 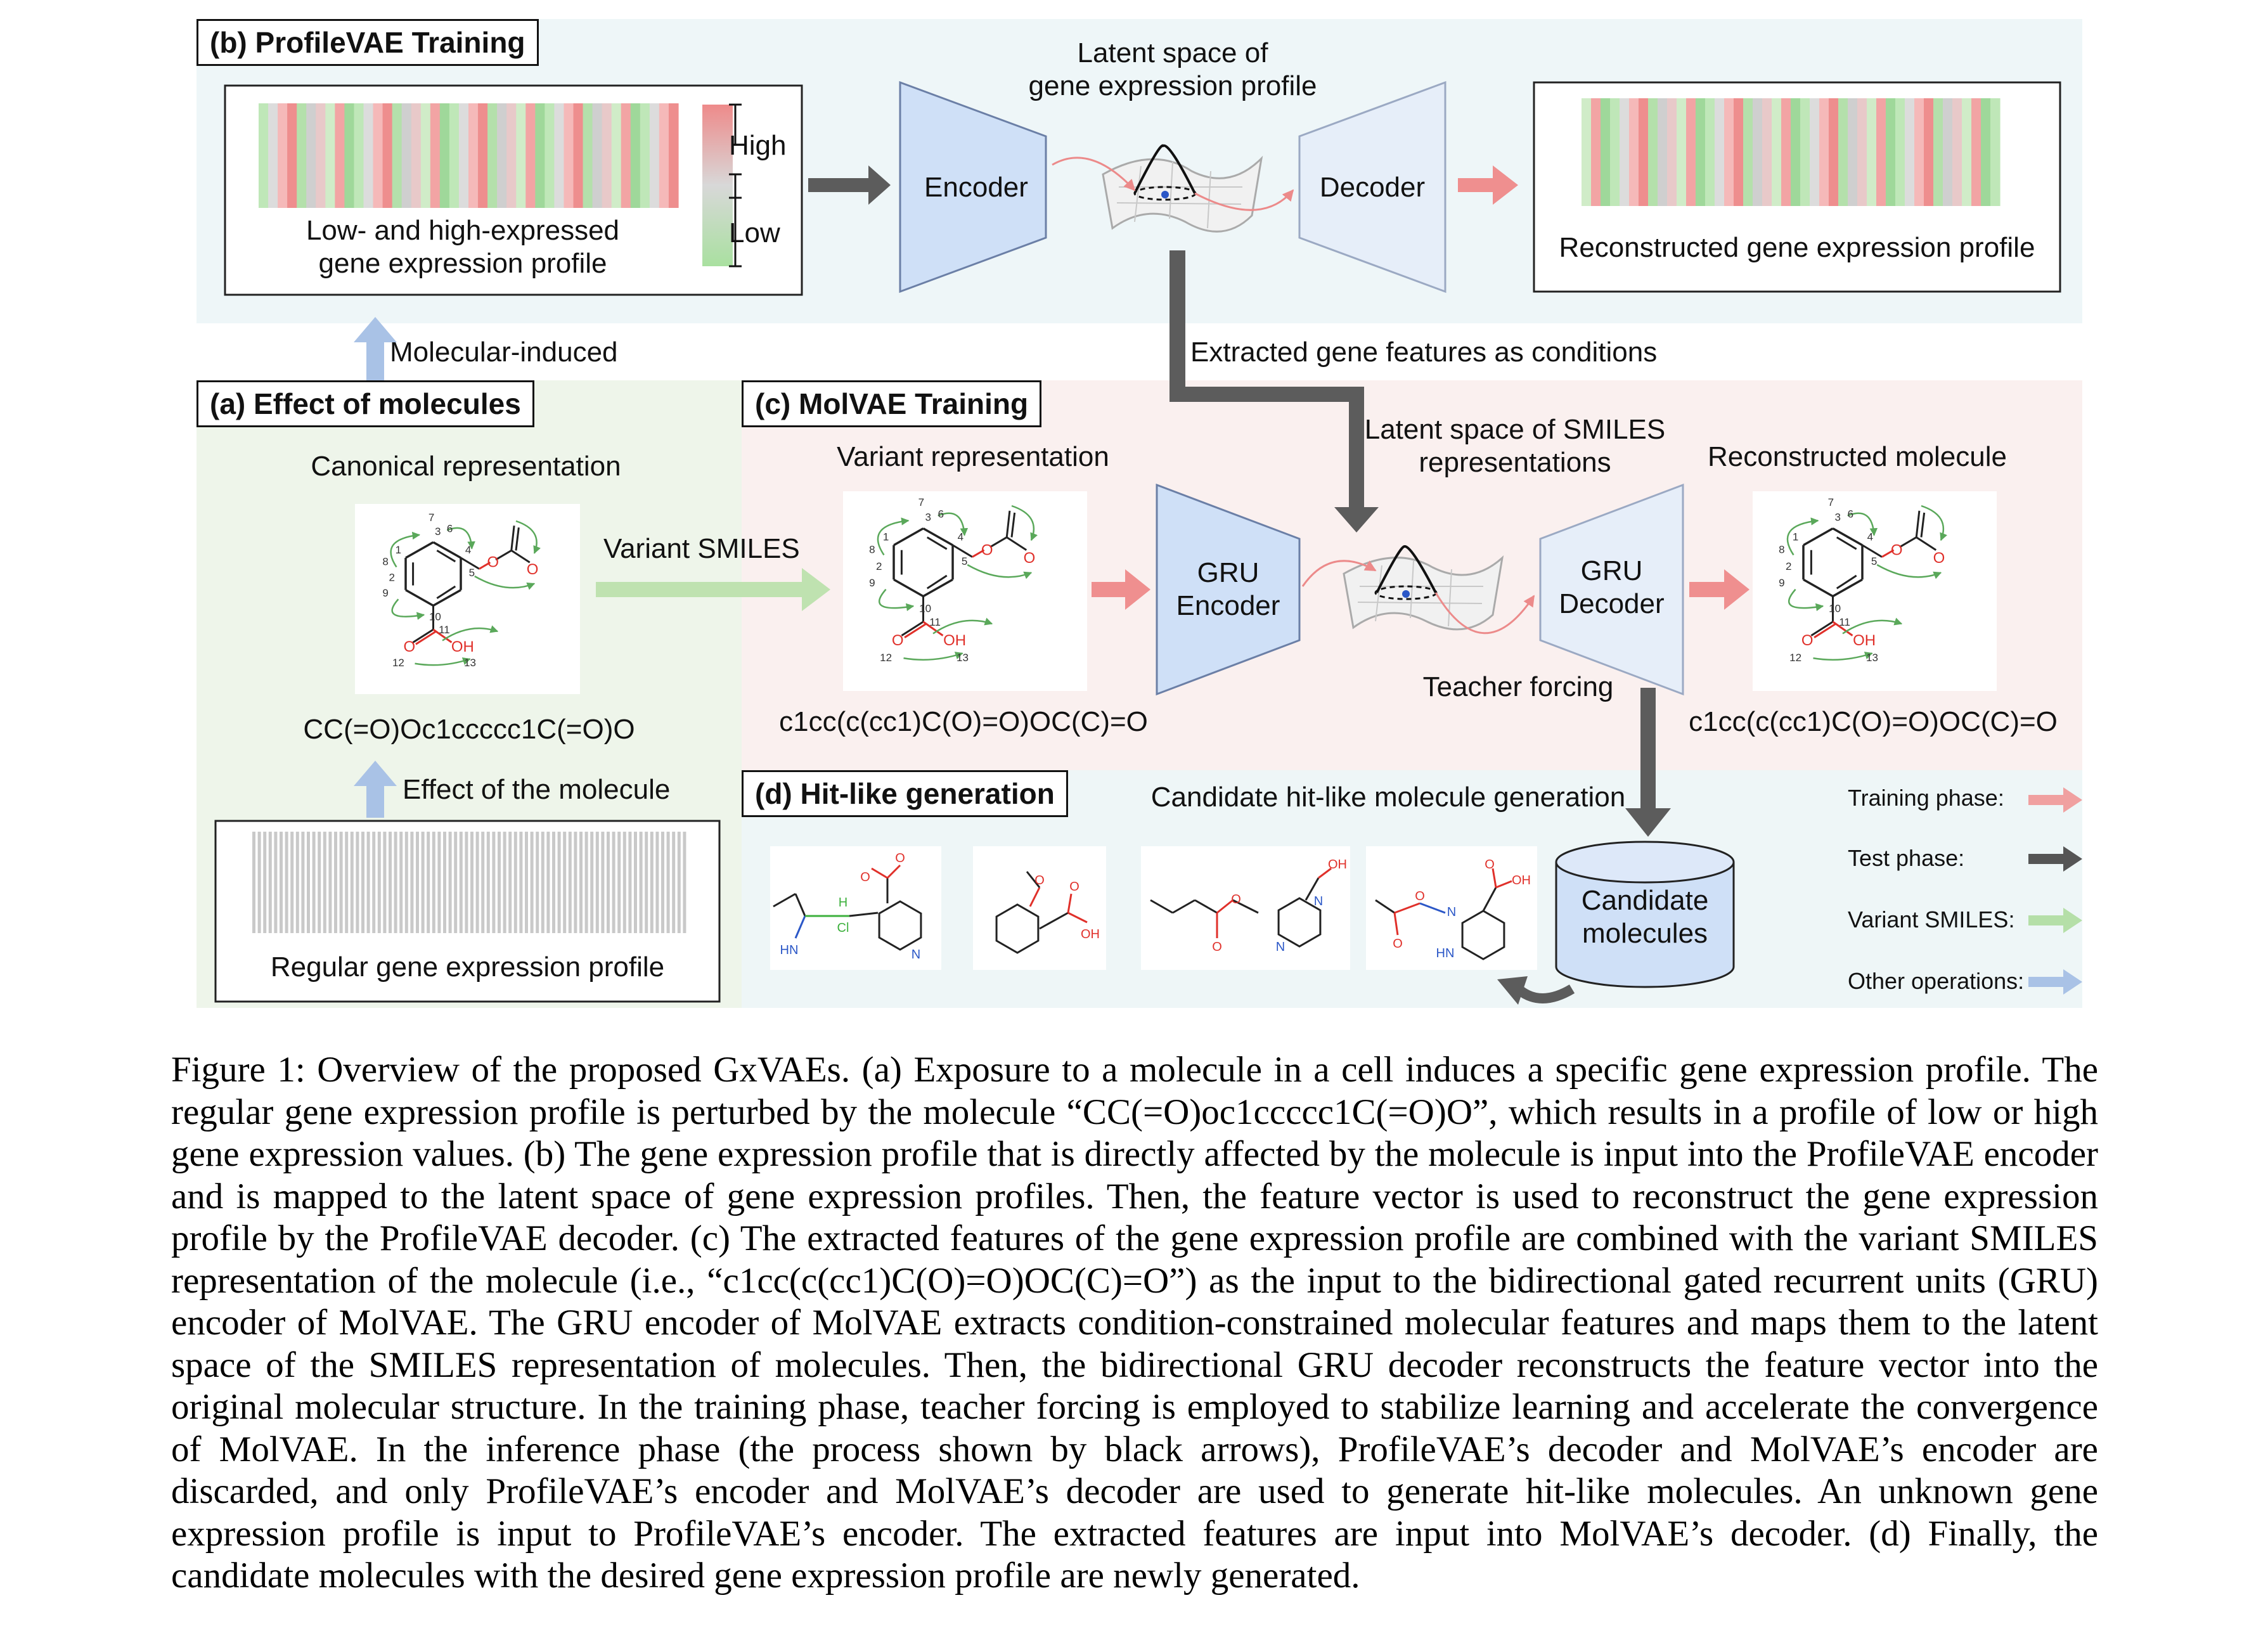 I want to click on legend-arrow, so click(x=2055, y=982).